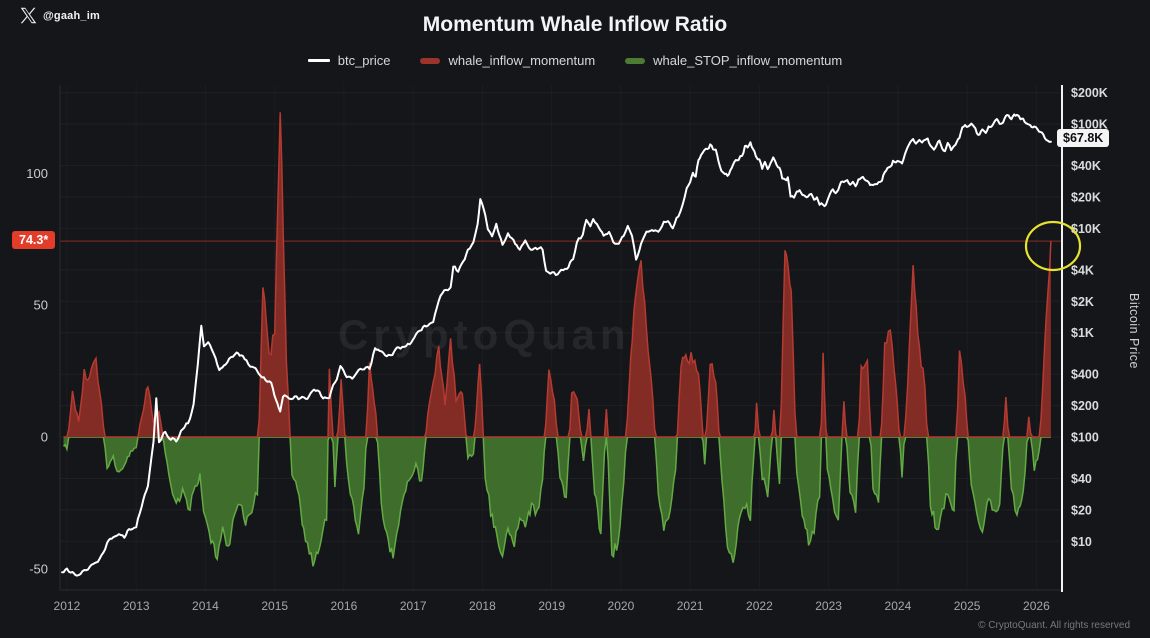 This screenshot has width=1150, height=638. What do you see at coordinates (1085, 406) in the screenshot?
I see `right-axis-tick-label: $200` at bounding box center [1085, 406].